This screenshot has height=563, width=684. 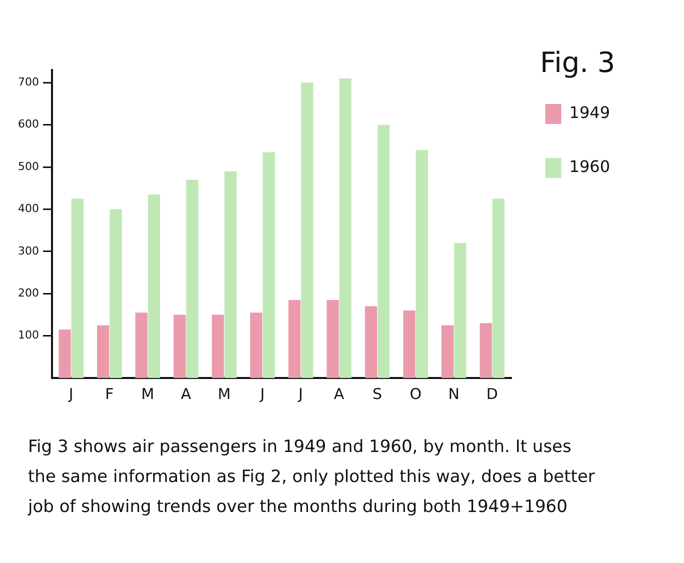 I want to click on legend-label: 1960, so click(x=589, y=166).